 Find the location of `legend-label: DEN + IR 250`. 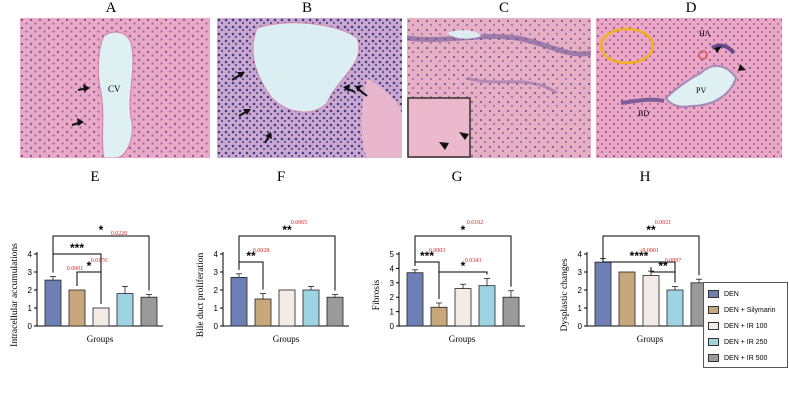

legend-label: DEN + IR 250 is located at coordinates (746, 342).